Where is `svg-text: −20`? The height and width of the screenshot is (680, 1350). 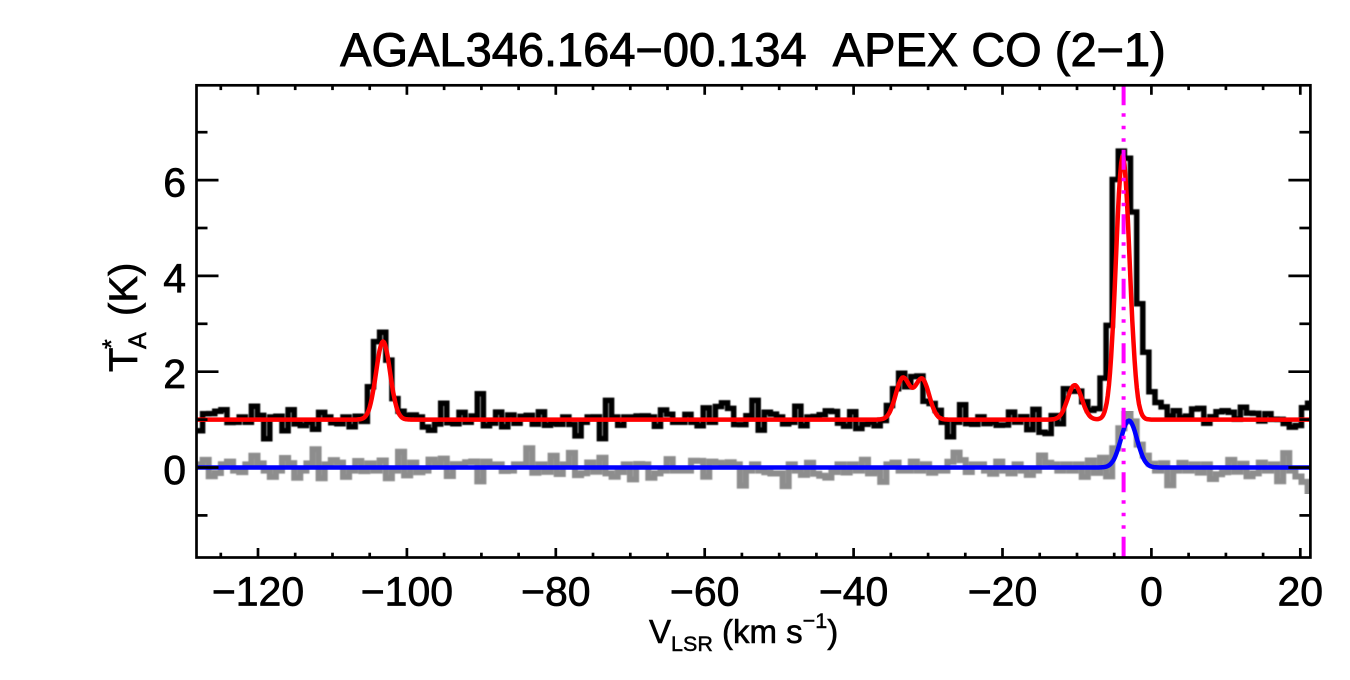
svg-text: −20 is located at coordinates (1003, 592).